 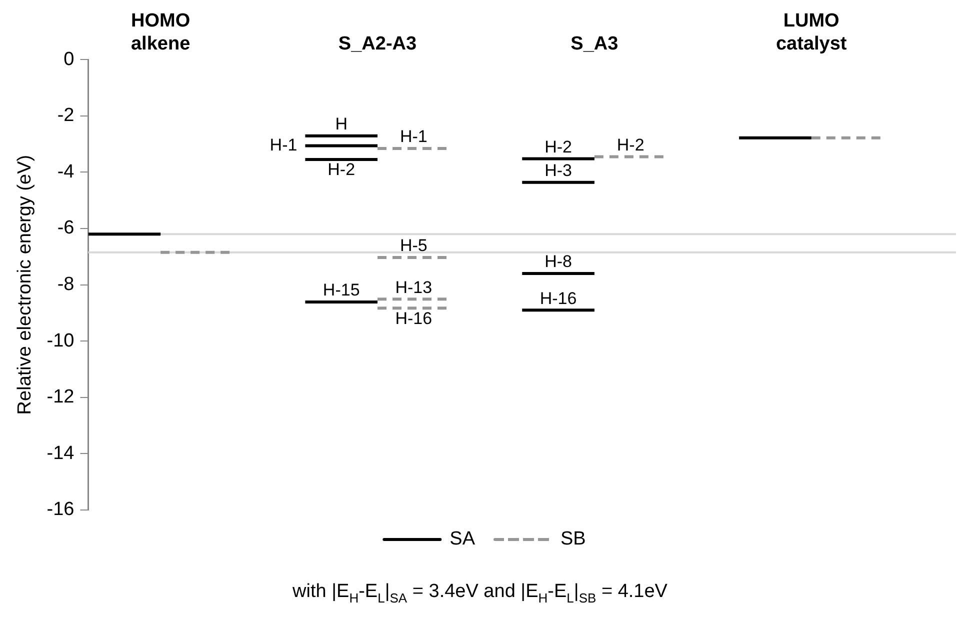 What do you see at coordinates (69, 59) in the screenshot?
I see `y-tick-label: 0` at bounding box center [69, 59].